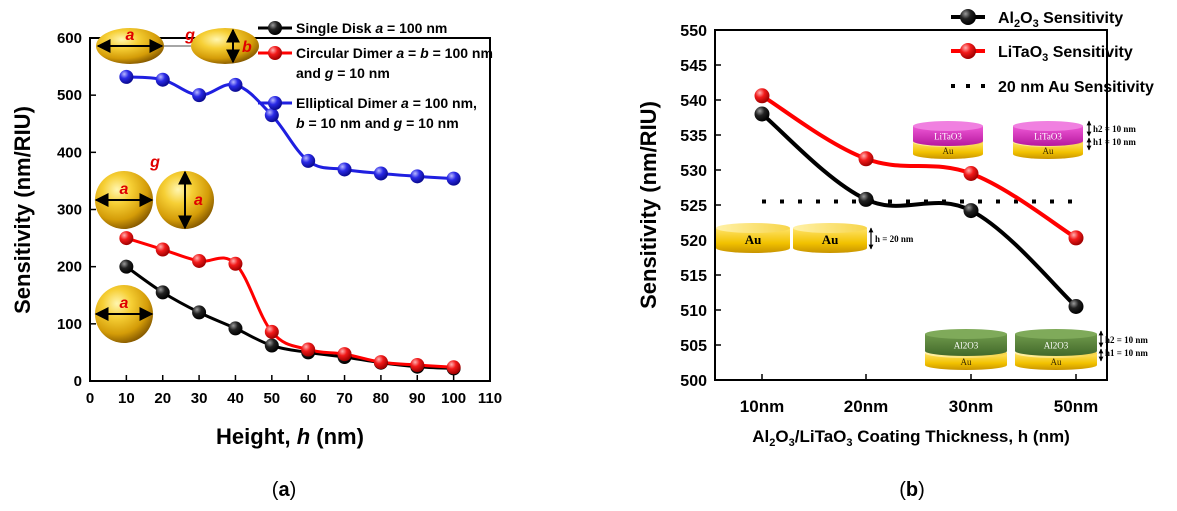  What do you see at coordinates (78, 381) in the screenshot?
I see `y-tick-label: 0` at bounding box center [78, 381].